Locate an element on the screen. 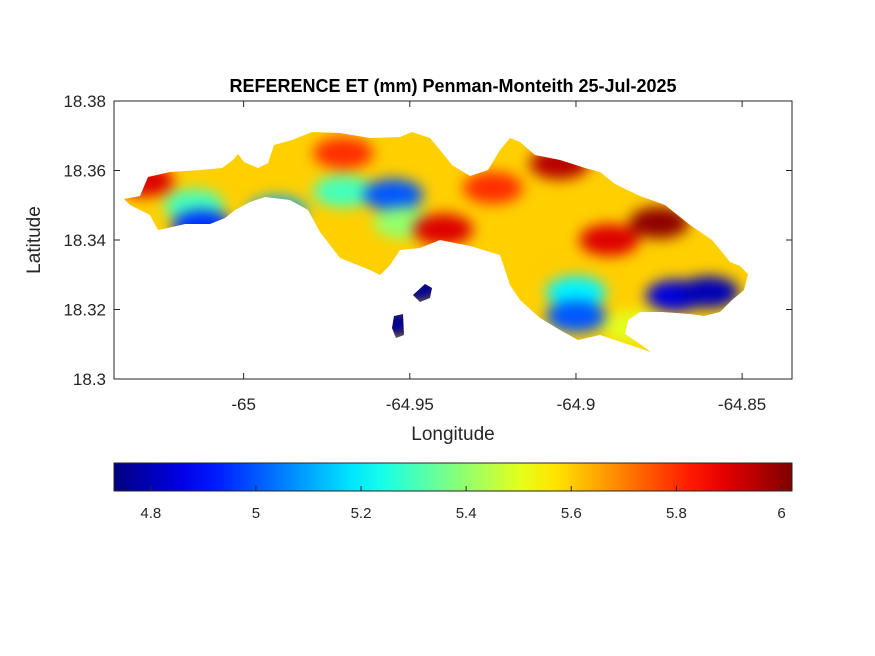 Image resolution: width=875 pixels, height=656 pixels. x-tick-label: -64.85 is located at coordinates (742, 404).